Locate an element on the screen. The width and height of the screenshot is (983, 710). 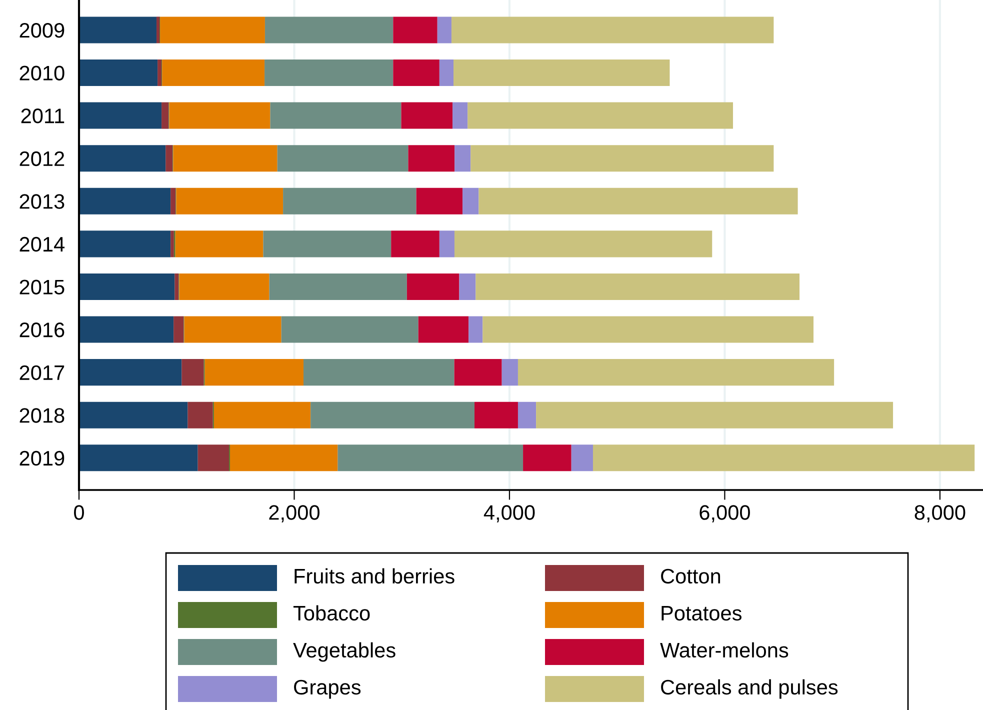
y-tick-label: 2018 is located at coordinates (42, 415).